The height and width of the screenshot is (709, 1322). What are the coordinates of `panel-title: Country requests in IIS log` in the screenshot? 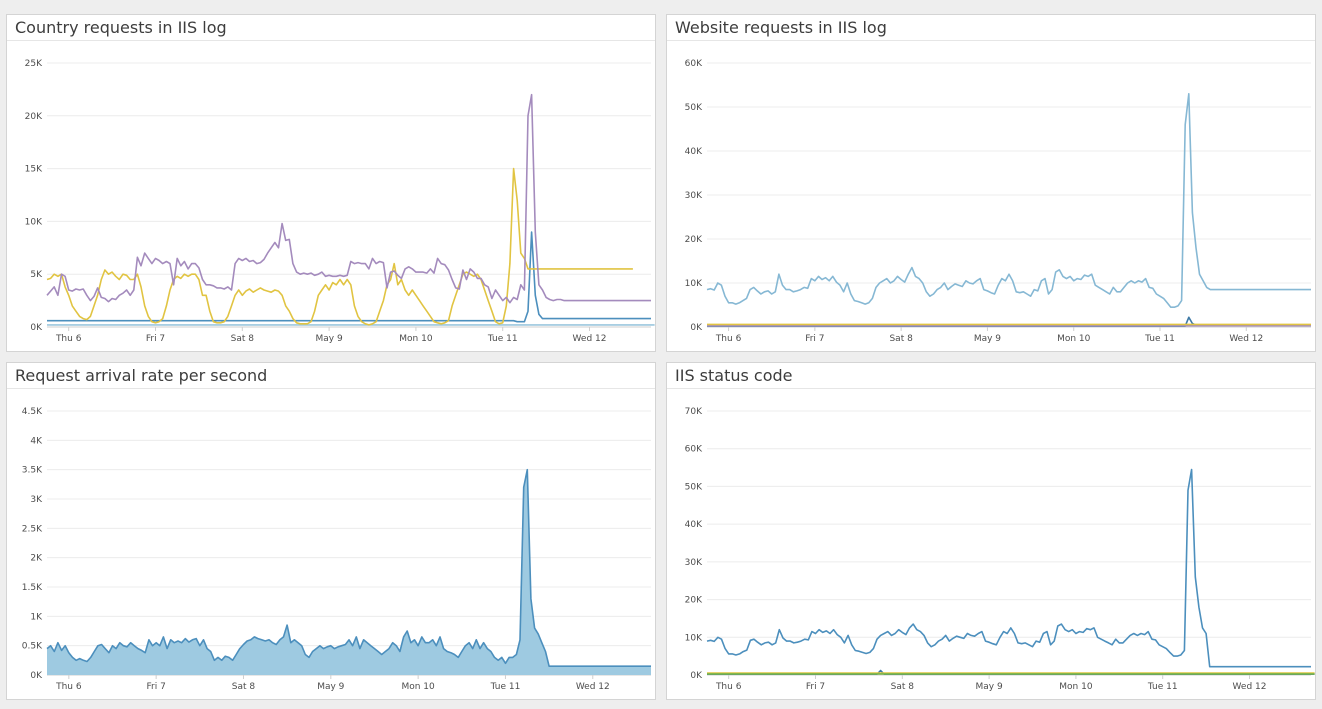 It's located at (331, 28).